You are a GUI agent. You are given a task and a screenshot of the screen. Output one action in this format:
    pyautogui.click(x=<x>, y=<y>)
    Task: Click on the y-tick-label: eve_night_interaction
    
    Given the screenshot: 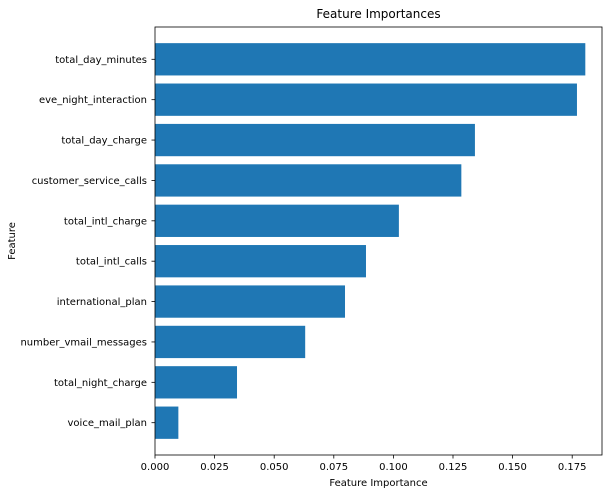 What is the action you would take?
    pyautogui.click(x=93, y=100)
    